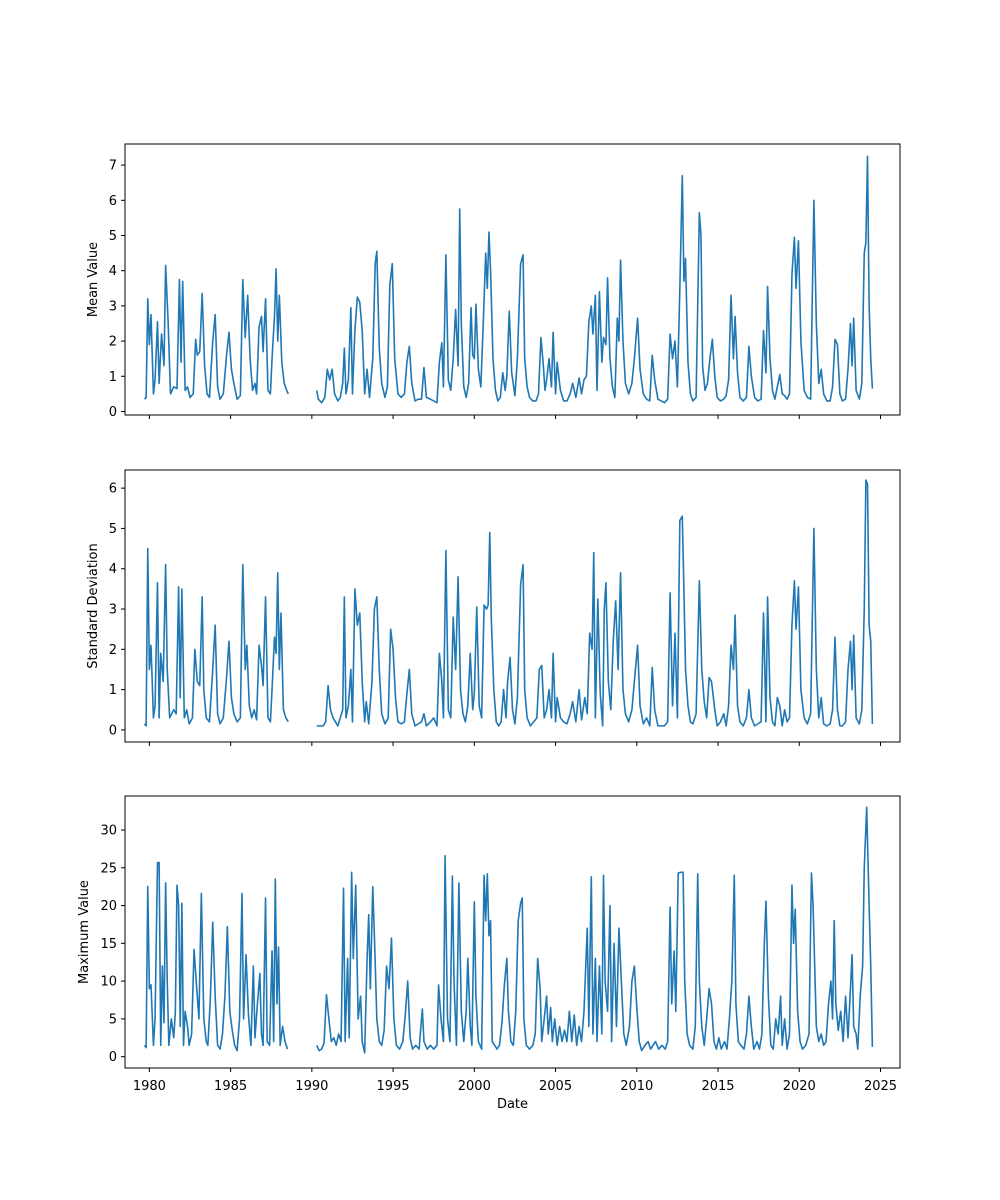  Describe the element at coordinates (311, 1086) in the screenshot. I see `x-tick-label: 1990` at that location.